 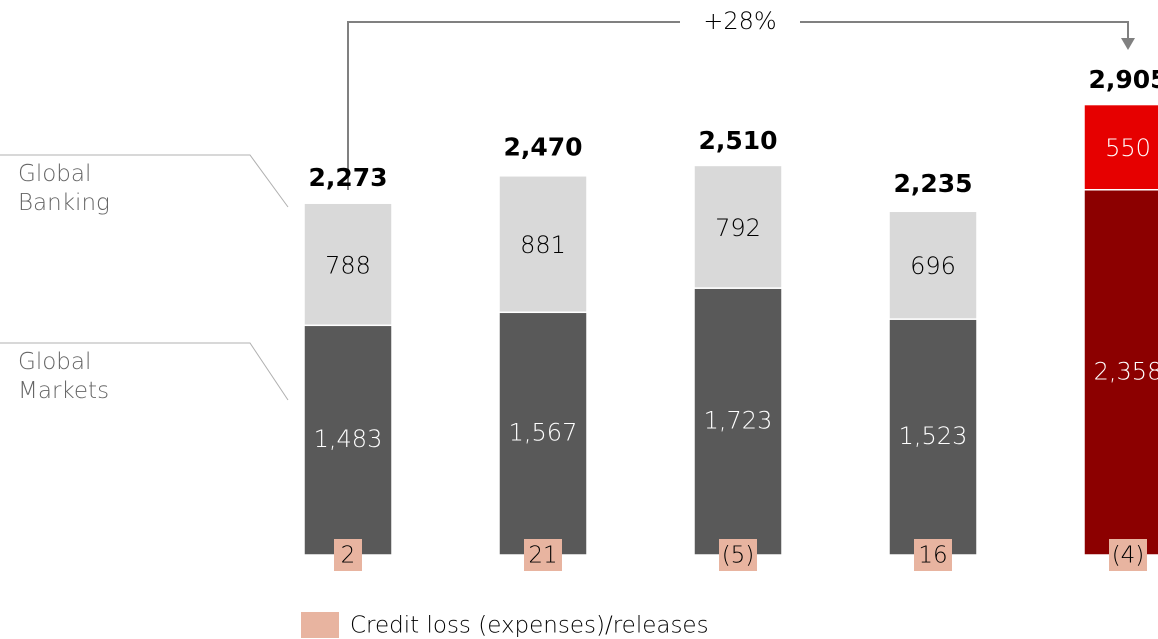 I want to click on credit-loss-label: 21, so click(x=542, y=556).